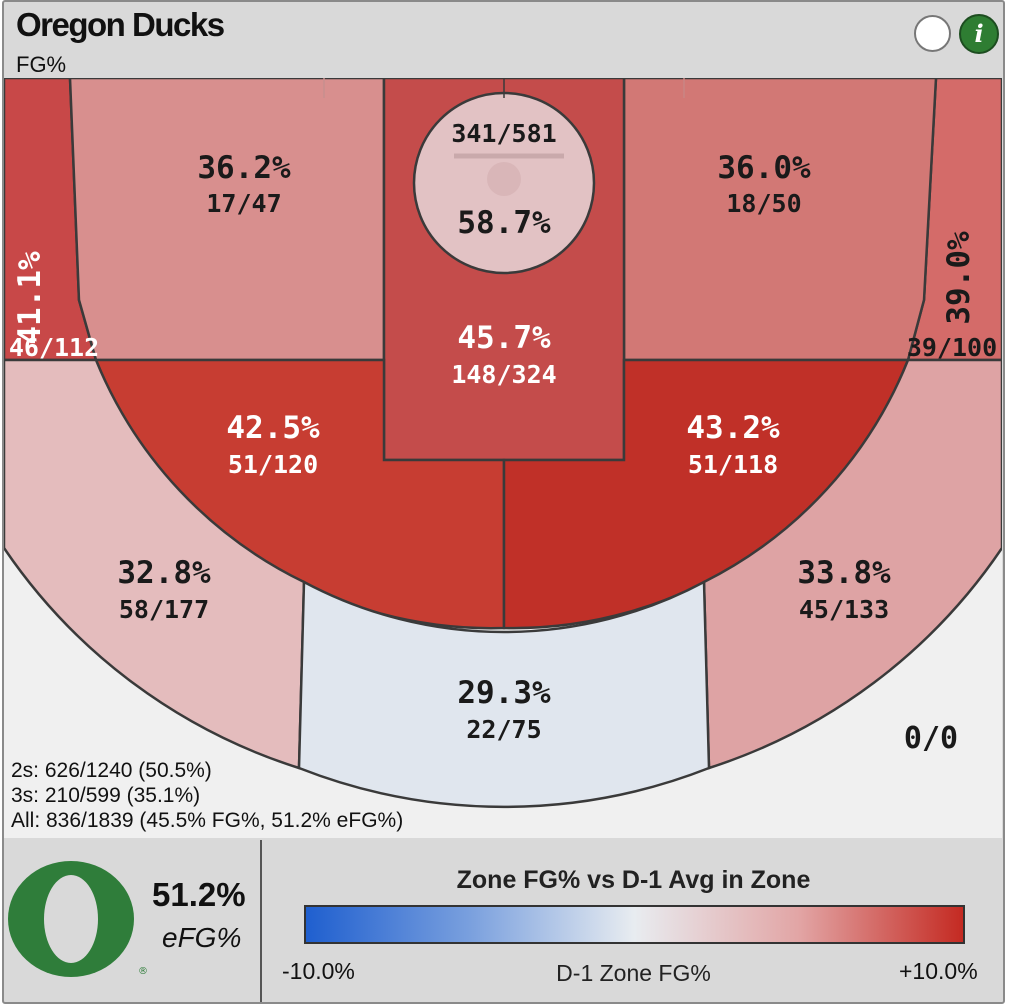  Describe the element at coordinates (243, 203) in the screenshot. I see `zone-fgm-label: 17/47` at that location.